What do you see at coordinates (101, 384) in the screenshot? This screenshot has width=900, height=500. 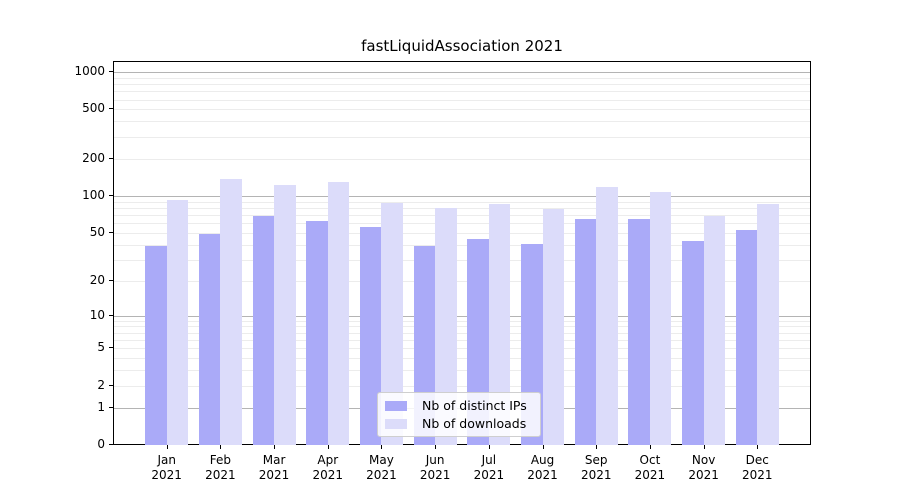 I see `y-tick-label: 2` at bounding box center [101, 384].